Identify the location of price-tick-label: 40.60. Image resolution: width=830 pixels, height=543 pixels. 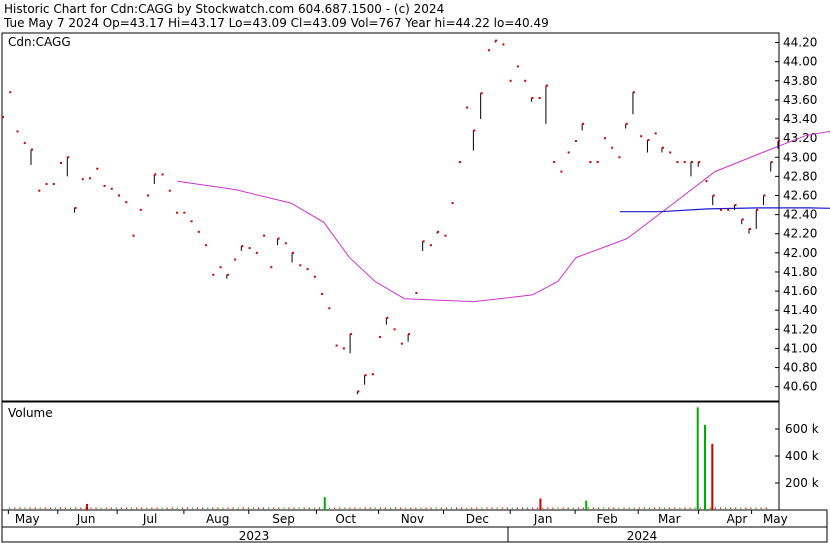
(800, 387).